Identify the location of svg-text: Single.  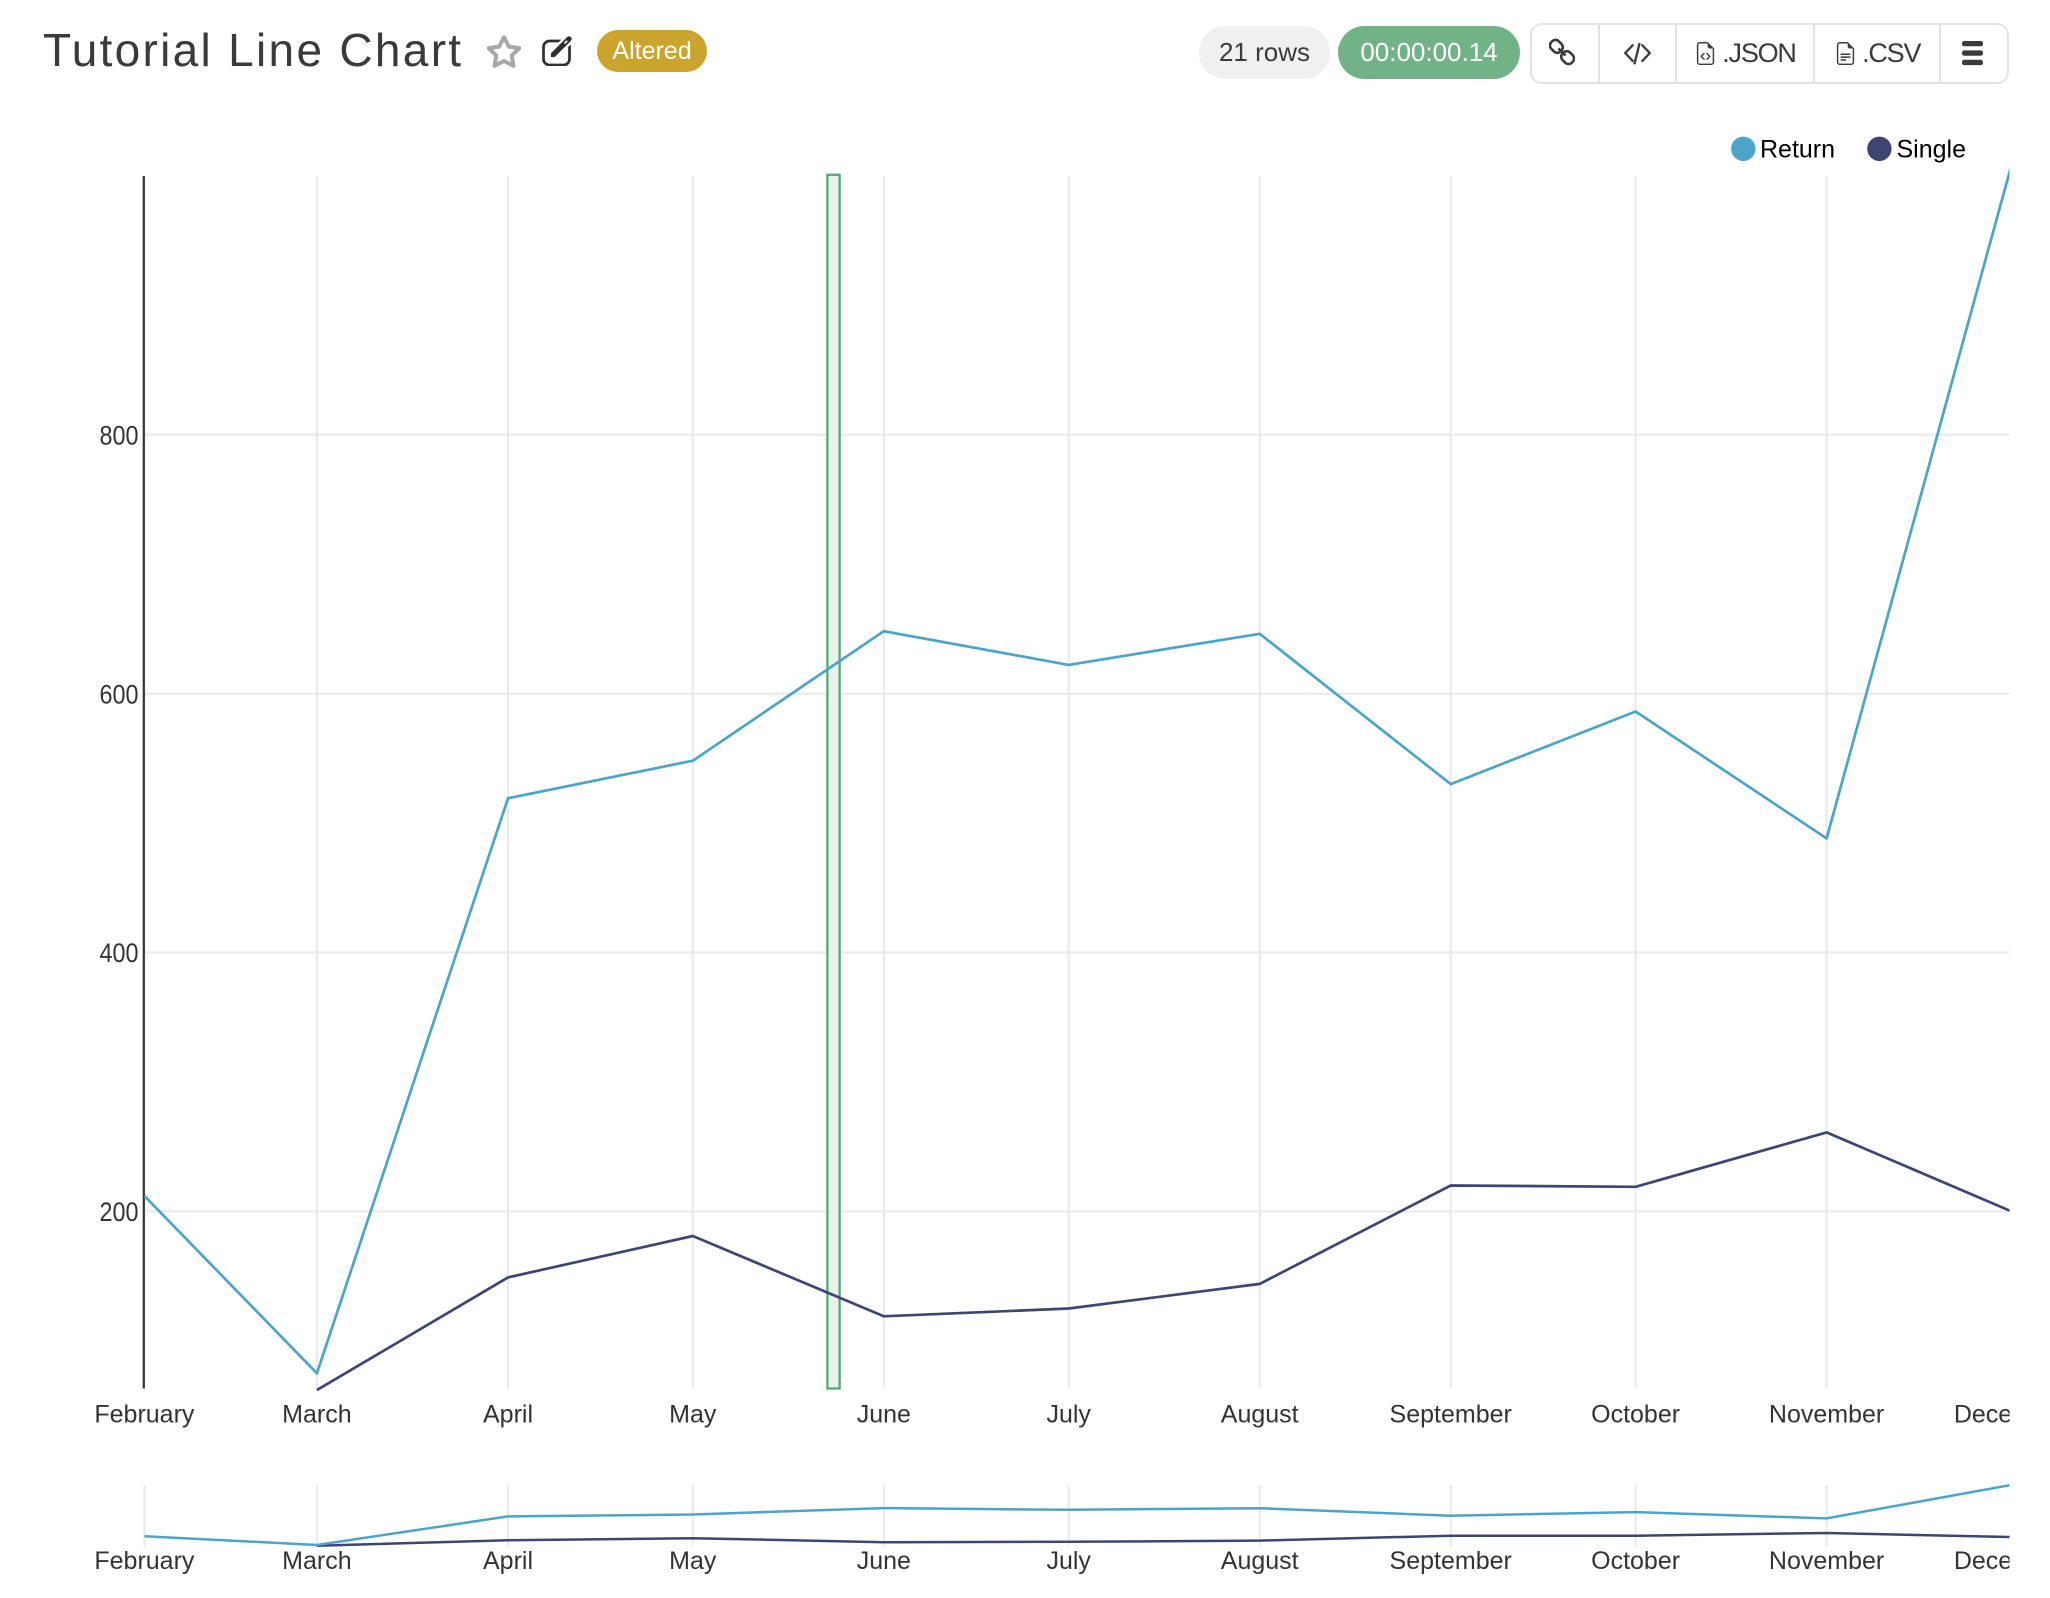
(1932, 150).